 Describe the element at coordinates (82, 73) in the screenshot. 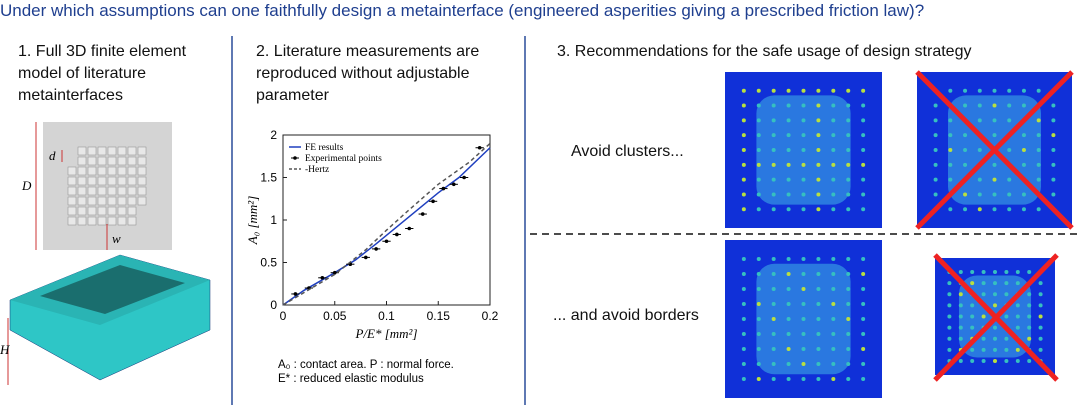

I see `panel-heading: model of literature` at that location.